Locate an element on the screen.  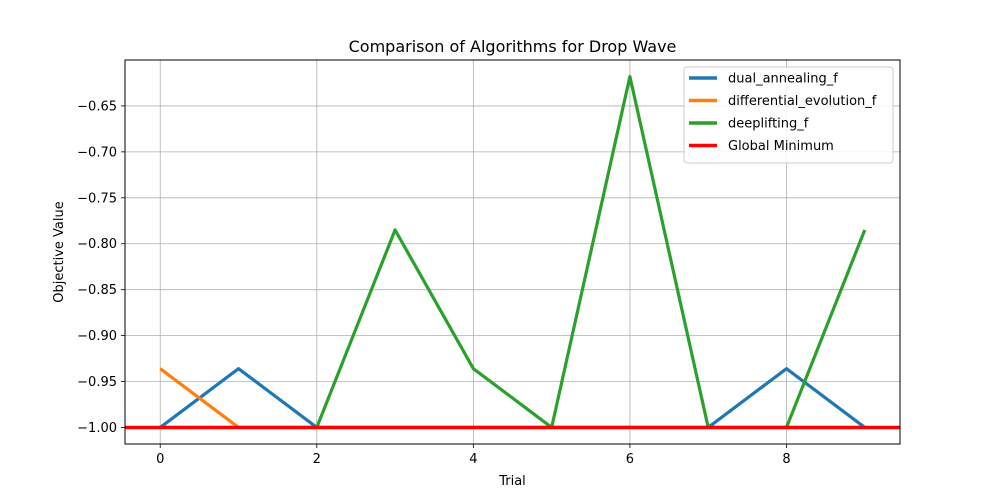
y-tick-label: −0.75 is located at coordinates (97, 198).